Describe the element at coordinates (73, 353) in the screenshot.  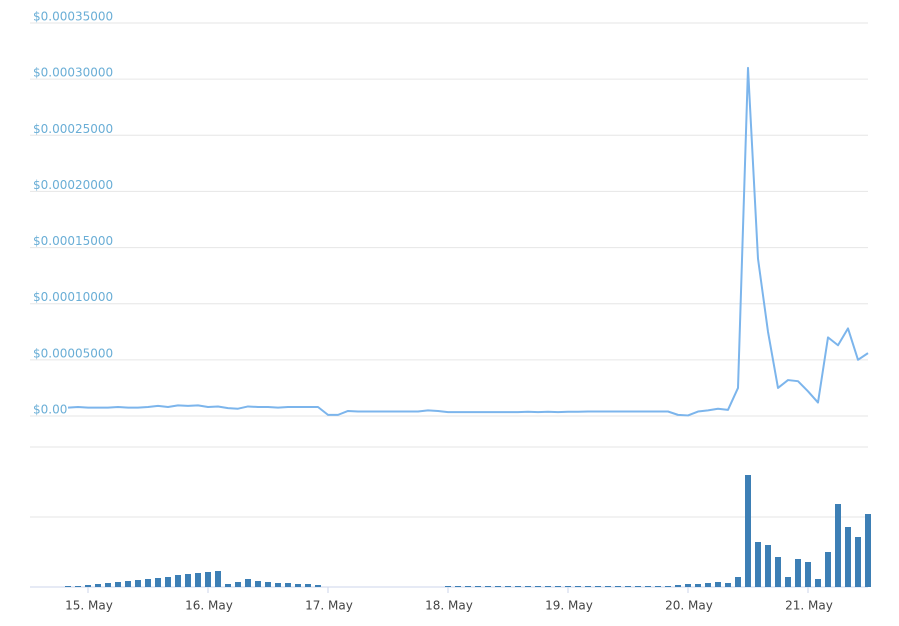
I see `y-tick-label: $0.00005000` at that location.